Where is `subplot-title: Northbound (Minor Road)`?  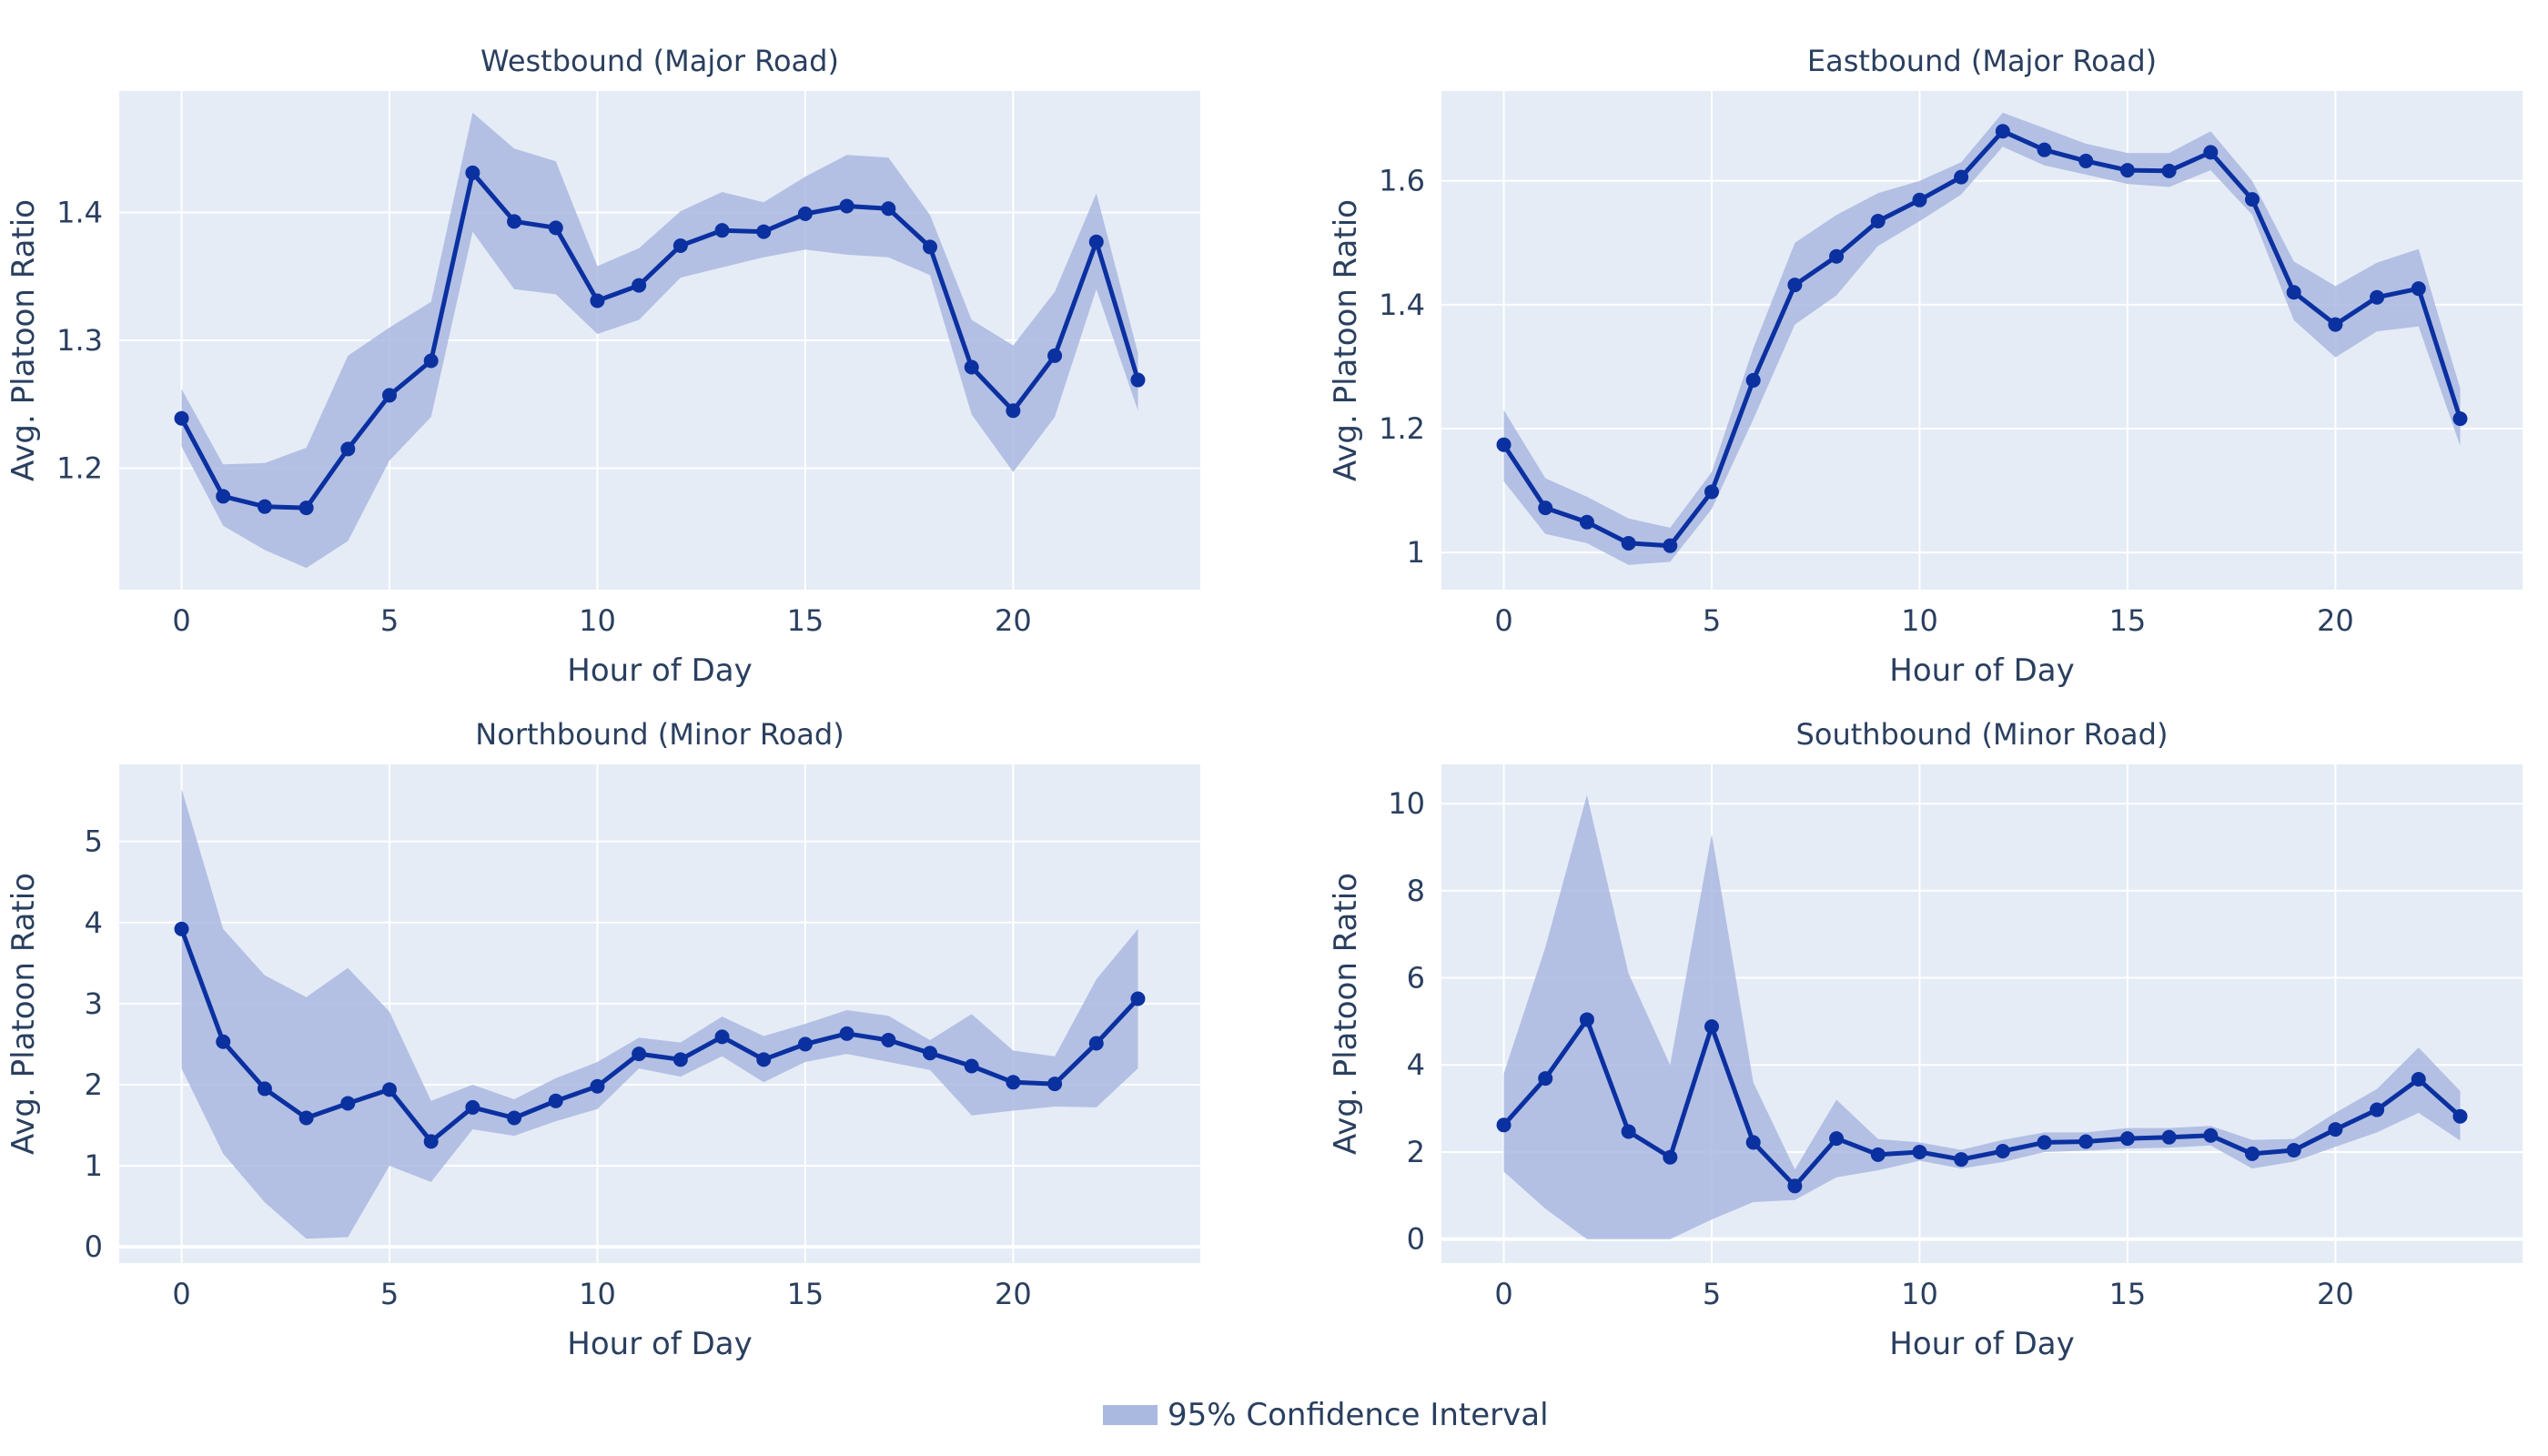
subplot-title: Northbound (Minor Road) is located at coordinates (659, 735).